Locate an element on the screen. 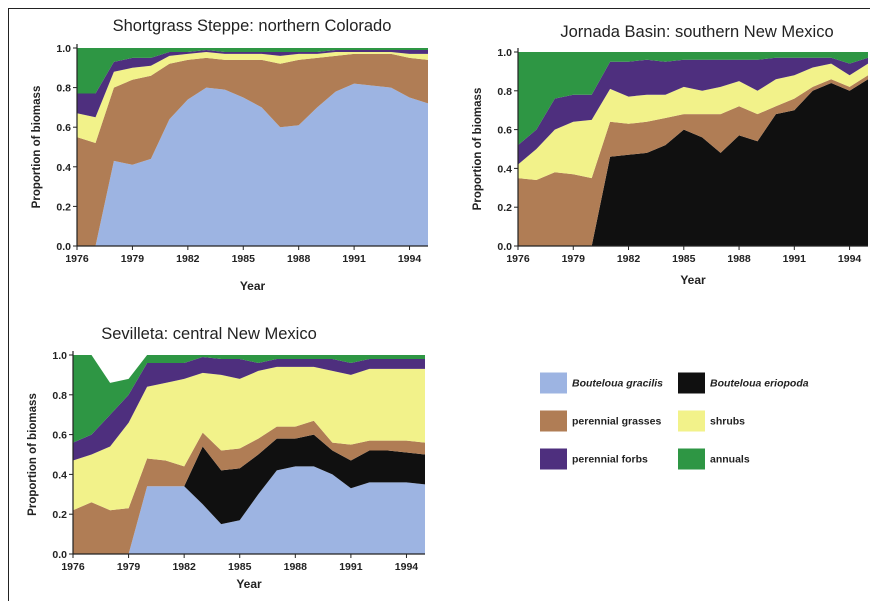 Image resolution: width=870 pixels, height=606 pixels. panel2-x-tick-label: 1988 is located at coordinates (739, 259).